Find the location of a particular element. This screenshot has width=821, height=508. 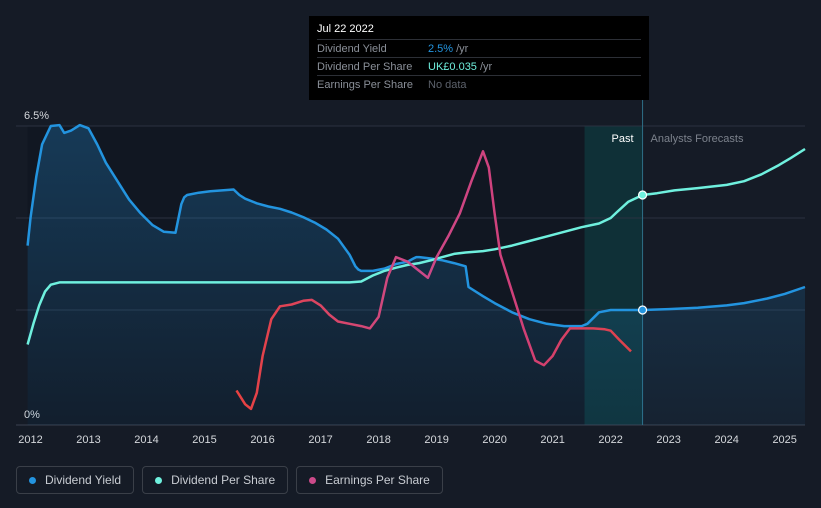

x-tick-label: 2018 is located at coordinates (378, 440).